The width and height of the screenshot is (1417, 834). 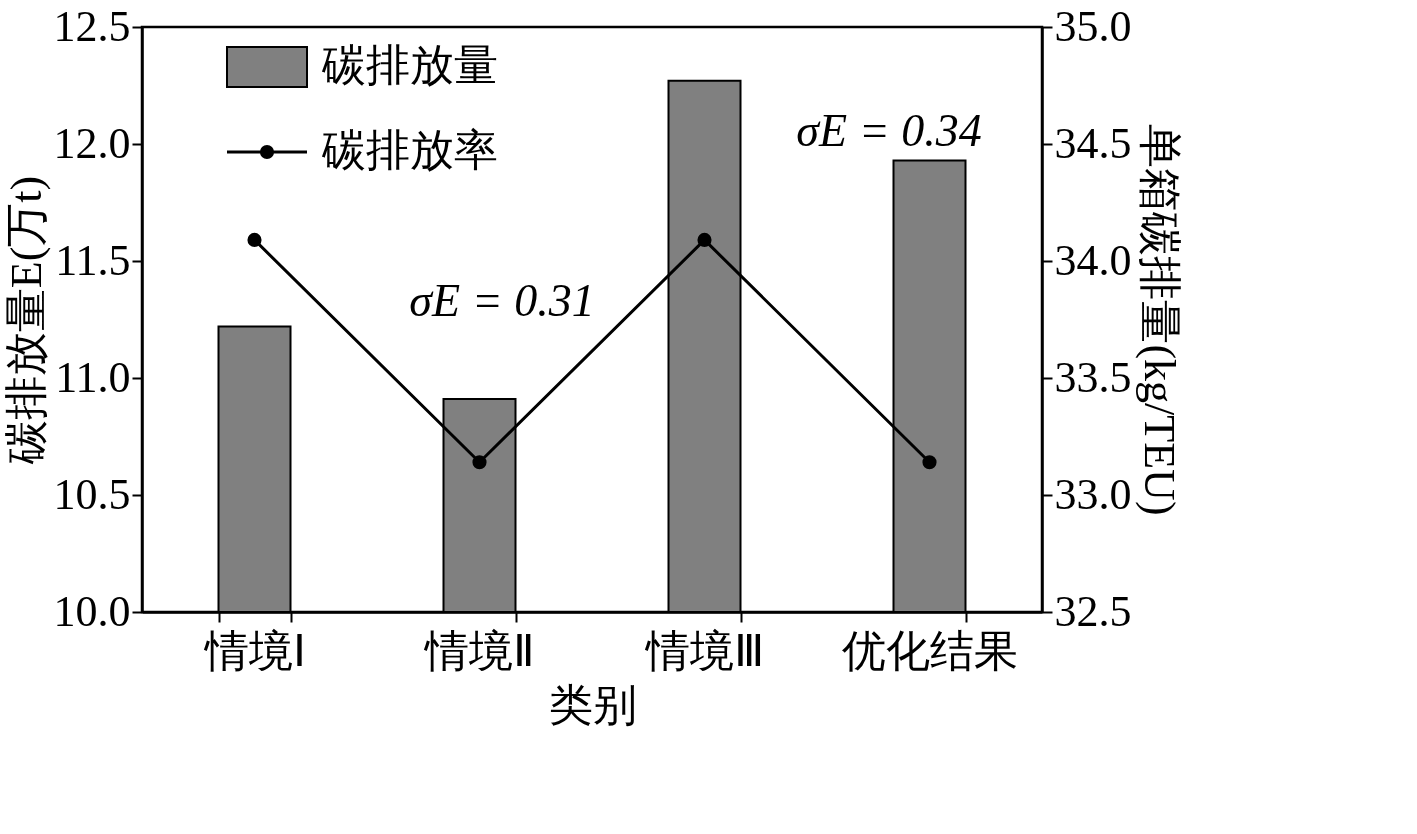 I want to click on x-tick-label: 情境Ⅰ, so click(x=254, y=651).